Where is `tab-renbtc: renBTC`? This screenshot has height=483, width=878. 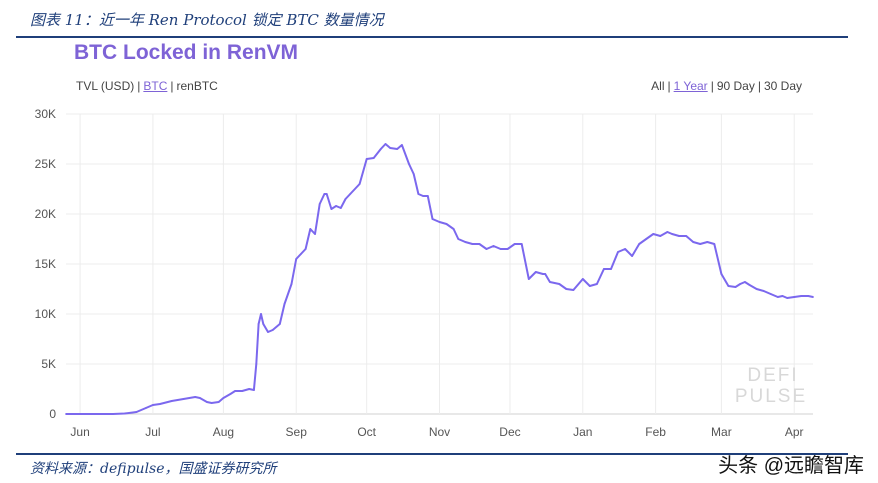 tab-renbtc: renBTC is located at coordinates (197, 86).